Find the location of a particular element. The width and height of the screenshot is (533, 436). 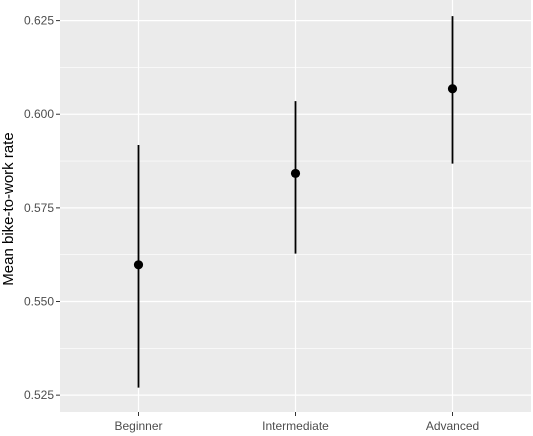

x-tick-label: Intermediate is located at coordinates (295, 426).